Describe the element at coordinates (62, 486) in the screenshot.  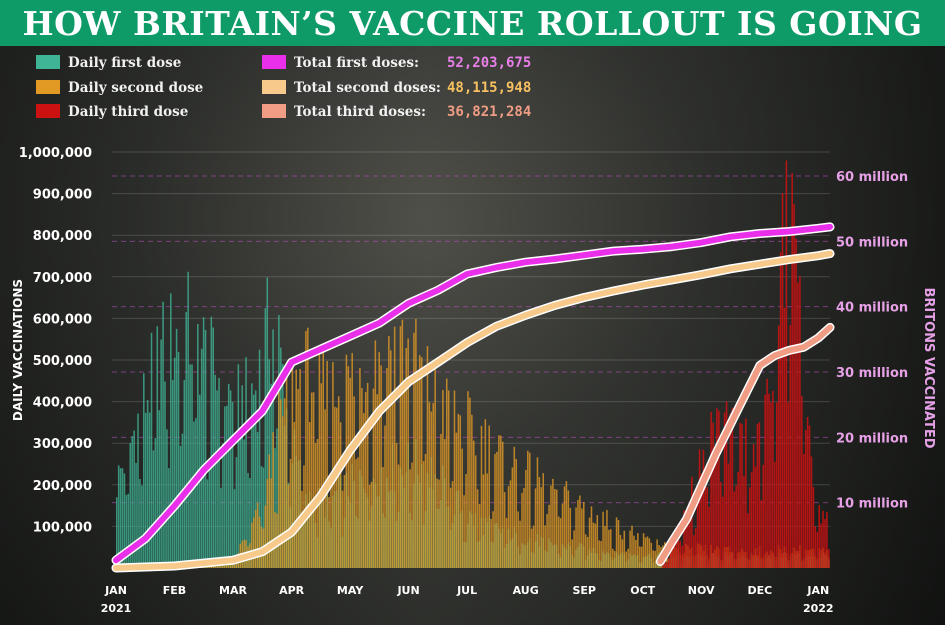
I see `y-tick-label: 200,000` at that location.